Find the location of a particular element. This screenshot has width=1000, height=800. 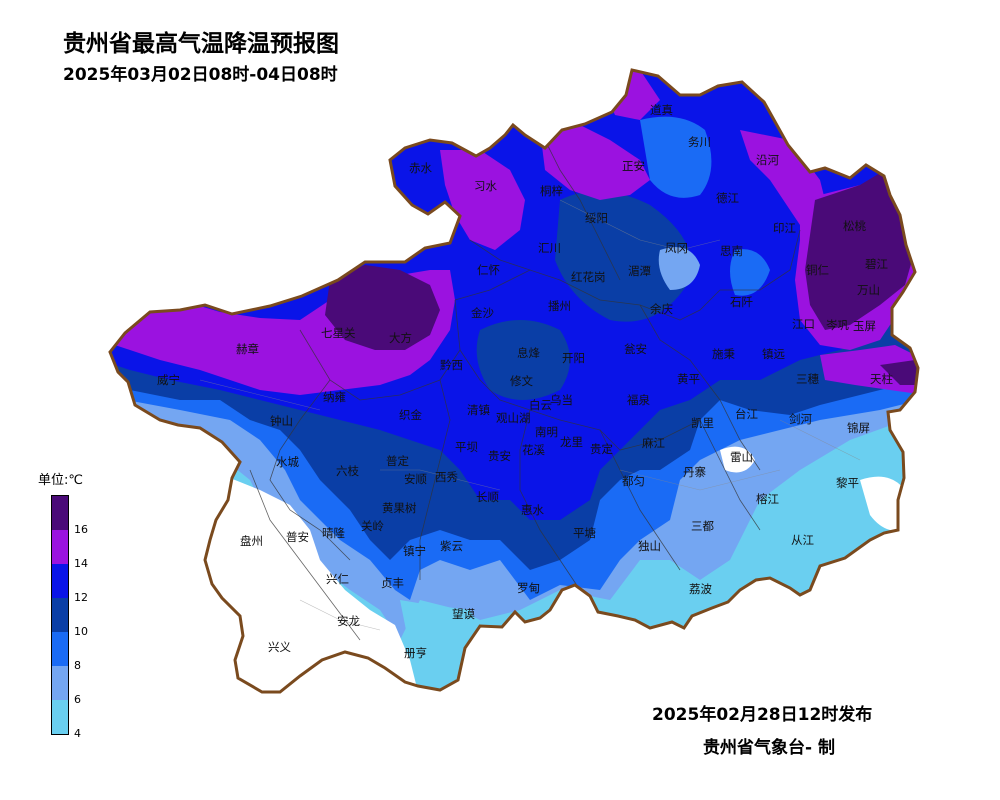

county-label: 德江 is located at coordinates (727, 198).